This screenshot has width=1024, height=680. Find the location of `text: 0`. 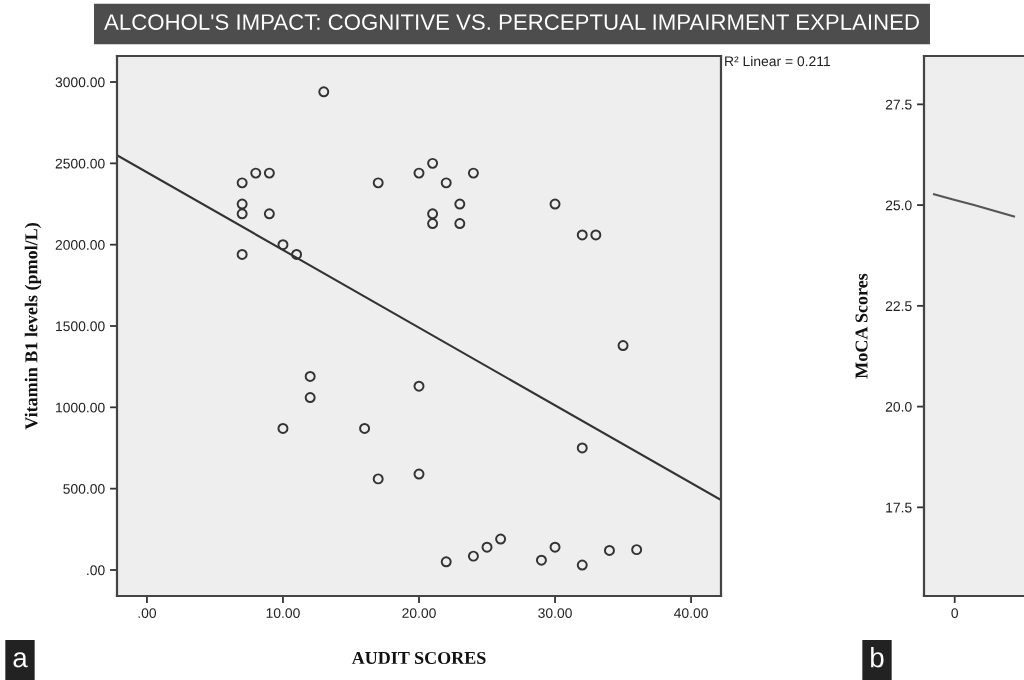

text: 0 is located at coordinates (955, 613).